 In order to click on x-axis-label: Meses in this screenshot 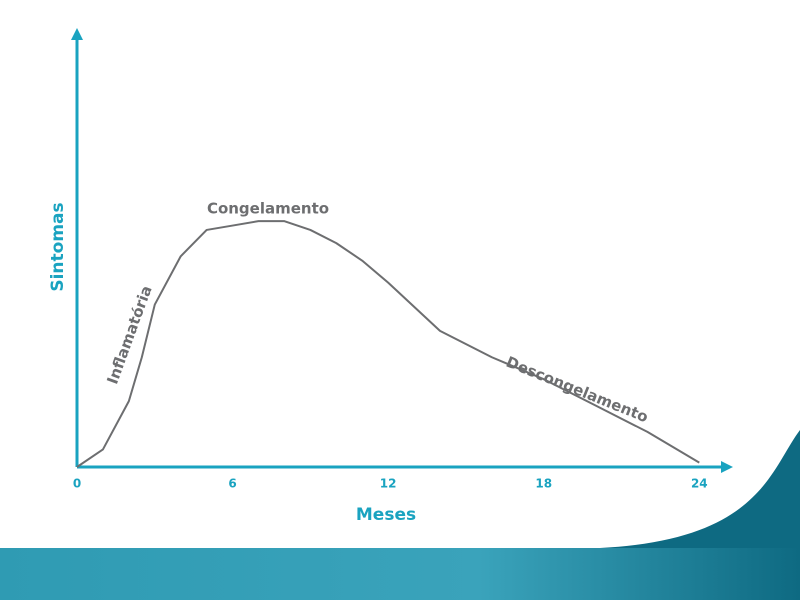, I will do `click(386, 515)`.